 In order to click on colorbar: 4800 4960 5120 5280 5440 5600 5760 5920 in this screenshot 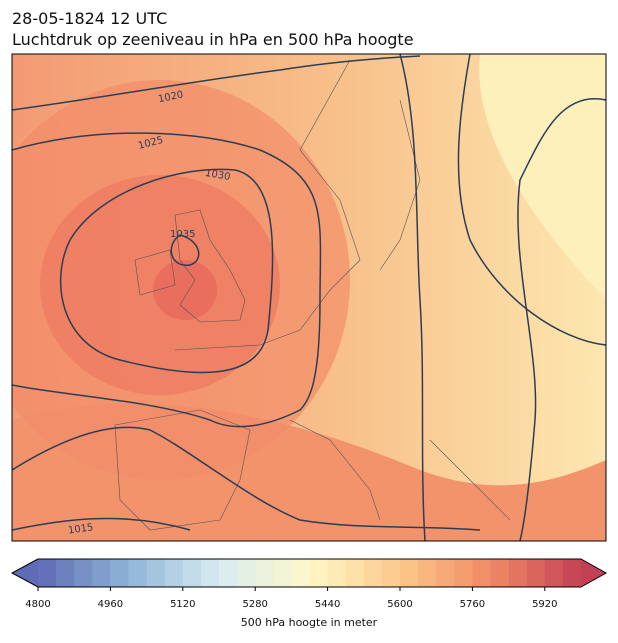, I will do `click(309, 584)`.